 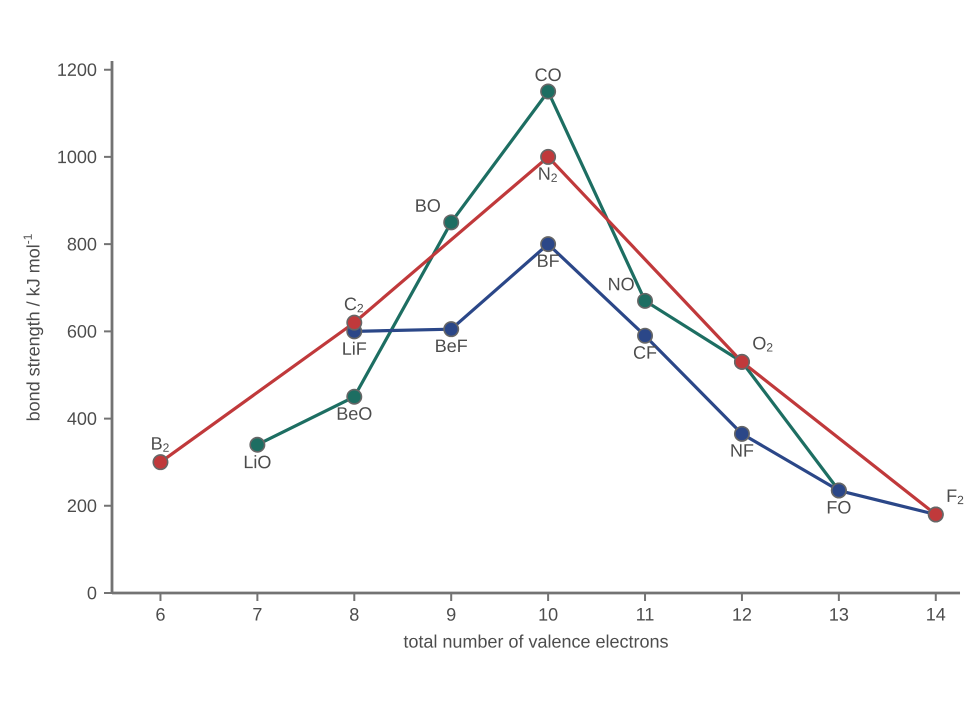 What do you see at coordinates (621, 284) in the screenshot?
I see `annotation: NO` at bounding box center [621, 284].